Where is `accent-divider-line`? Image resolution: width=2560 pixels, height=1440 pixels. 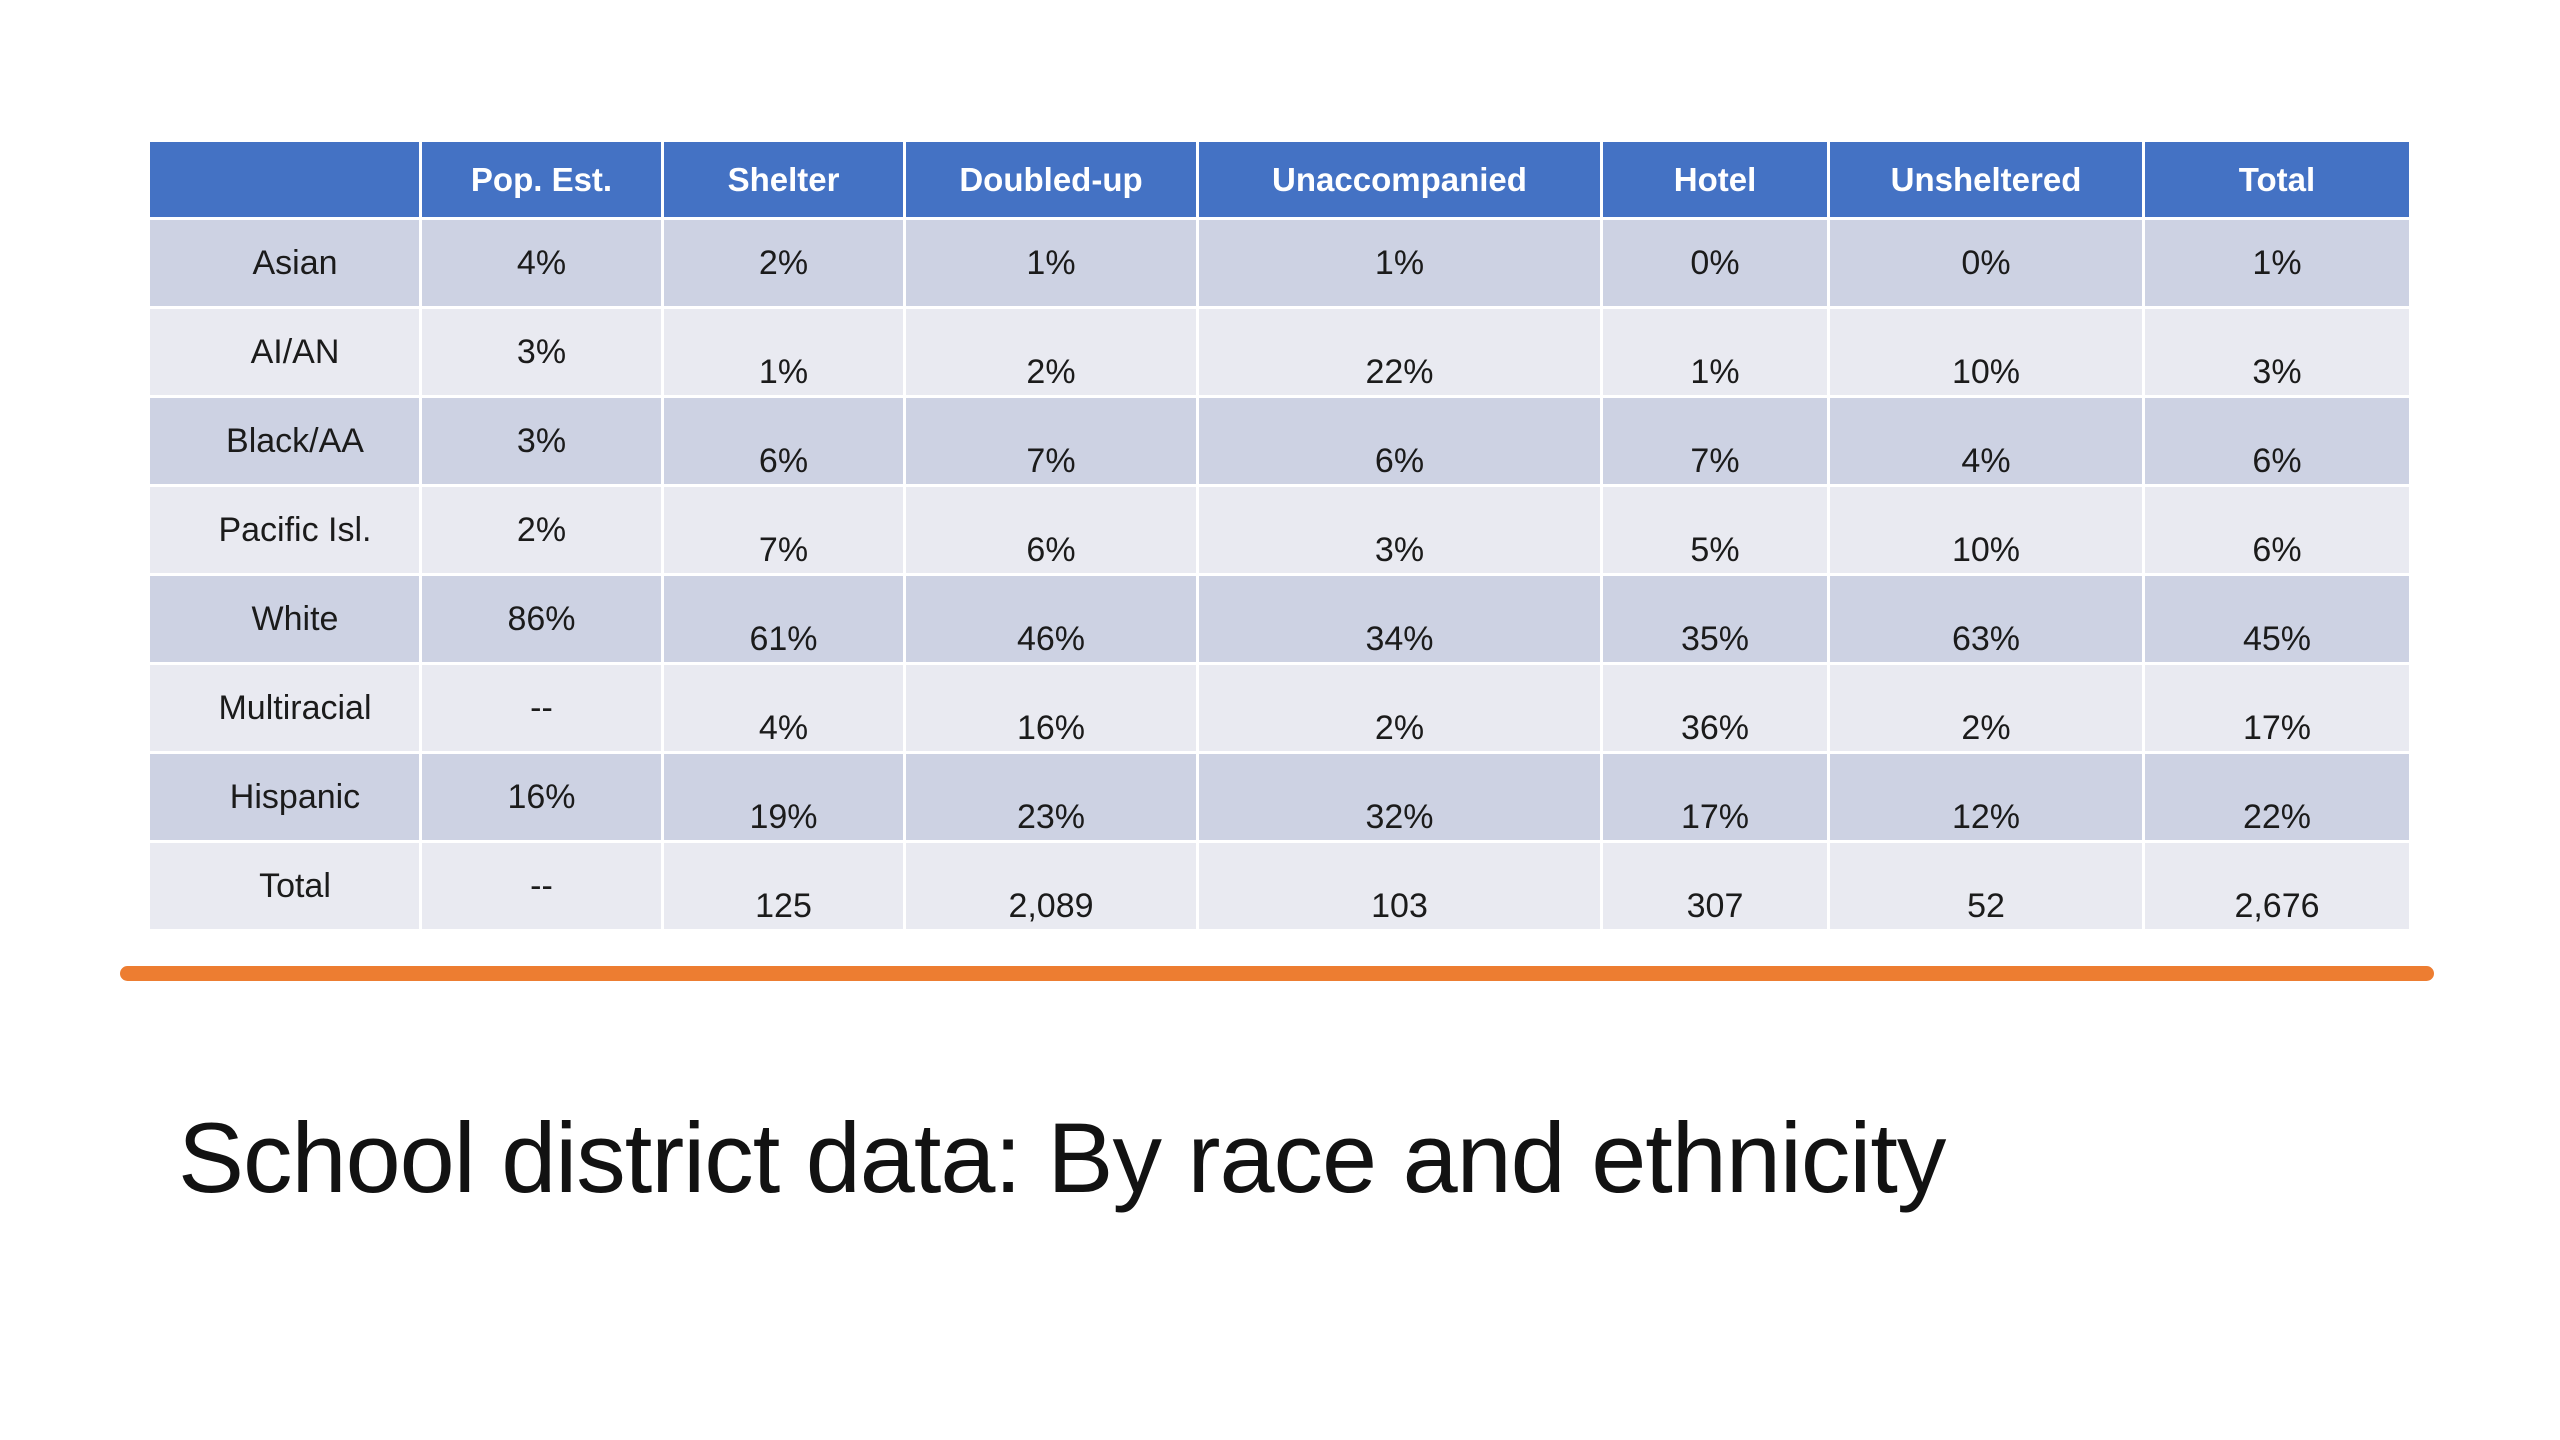
accent-divider-line is located at coordinates (1277, 973).